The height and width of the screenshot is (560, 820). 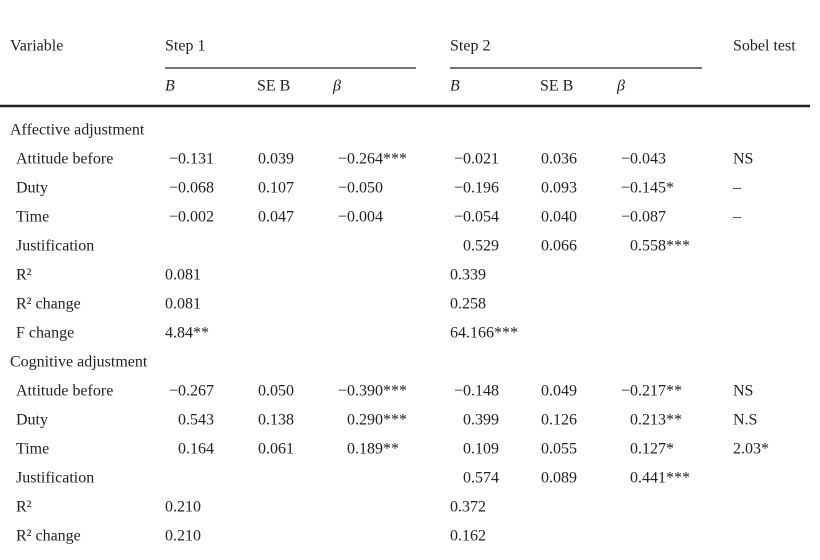 What do you see at coordinates (559, 449) in the screenshot?
I see `value-cell: 0.055` at bounding box center [559, 449].